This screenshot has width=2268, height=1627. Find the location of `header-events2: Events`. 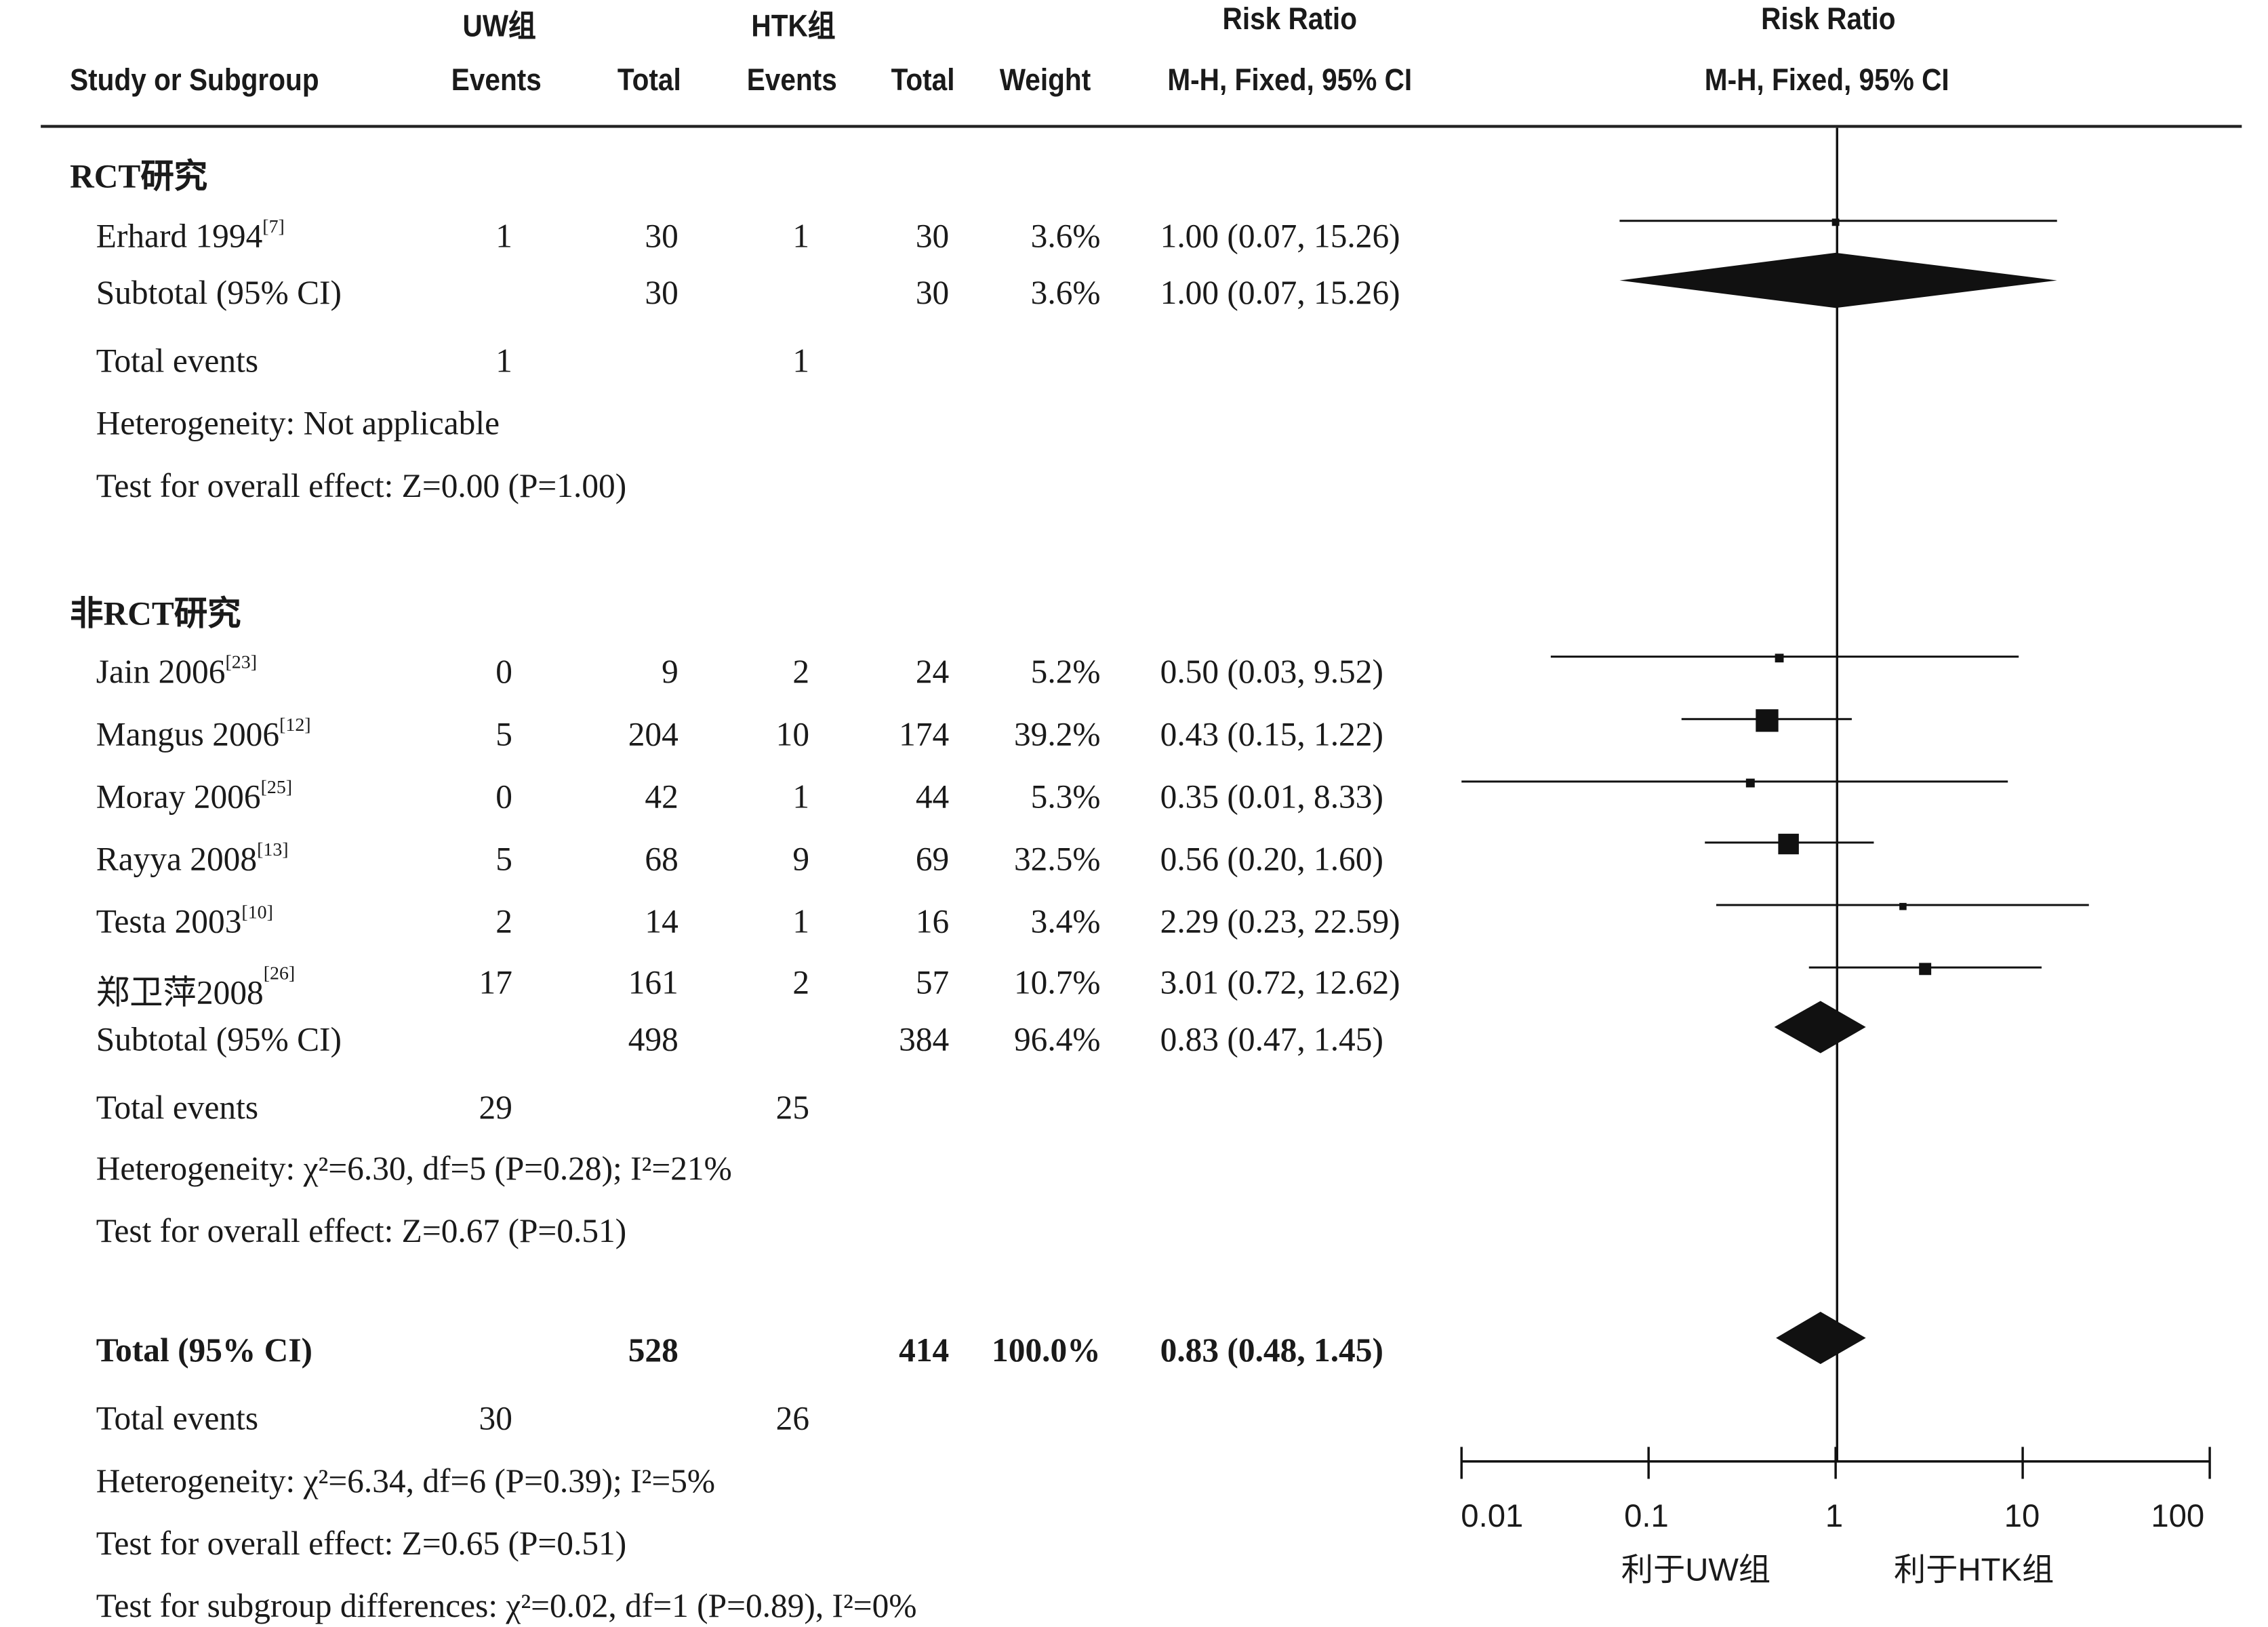

header-events2: Events is located at coordinates (791, 81).